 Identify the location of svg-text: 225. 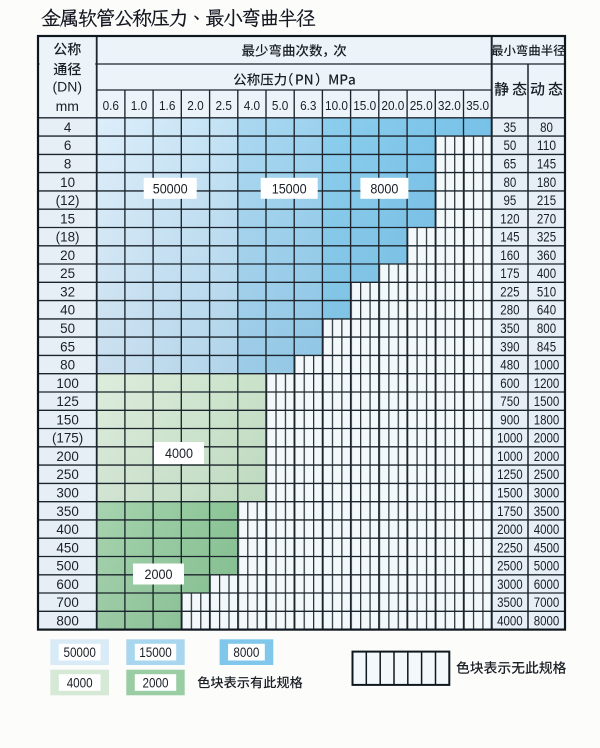
(509, 291).